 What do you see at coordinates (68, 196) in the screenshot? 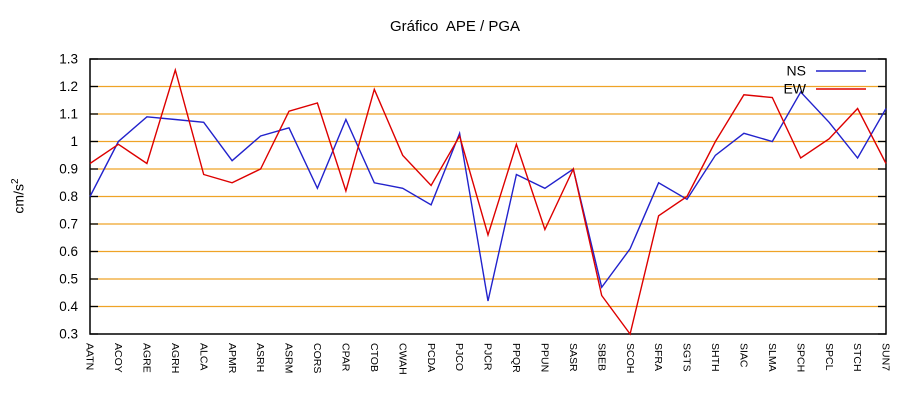
I see `y-tick-label: 0.8` at bounding box center [68, 196].